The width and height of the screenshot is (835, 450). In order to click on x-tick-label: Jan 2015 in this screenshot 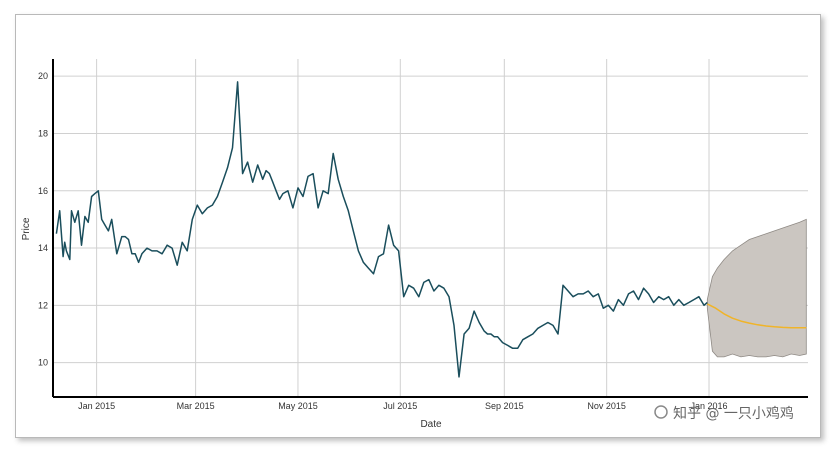, I will do `click(96, 406)`.